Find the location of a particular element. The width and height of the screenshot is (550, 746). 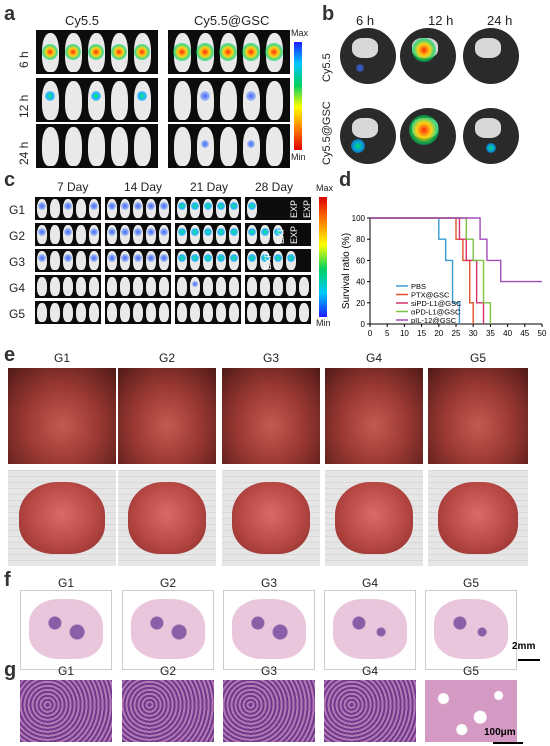

panel-a-group-1: Cy5.5 is located at coordinates (82, 20).